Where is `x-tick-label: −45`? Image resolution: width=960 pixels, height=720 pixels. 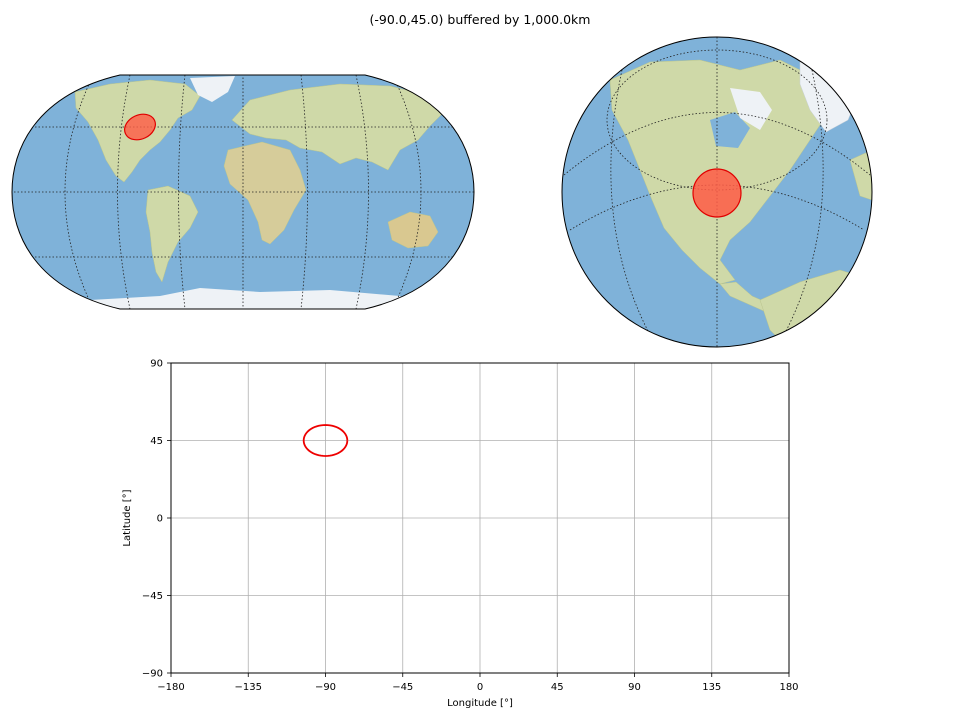
x-tick-label: −45 is located at coordinates (402, 687).